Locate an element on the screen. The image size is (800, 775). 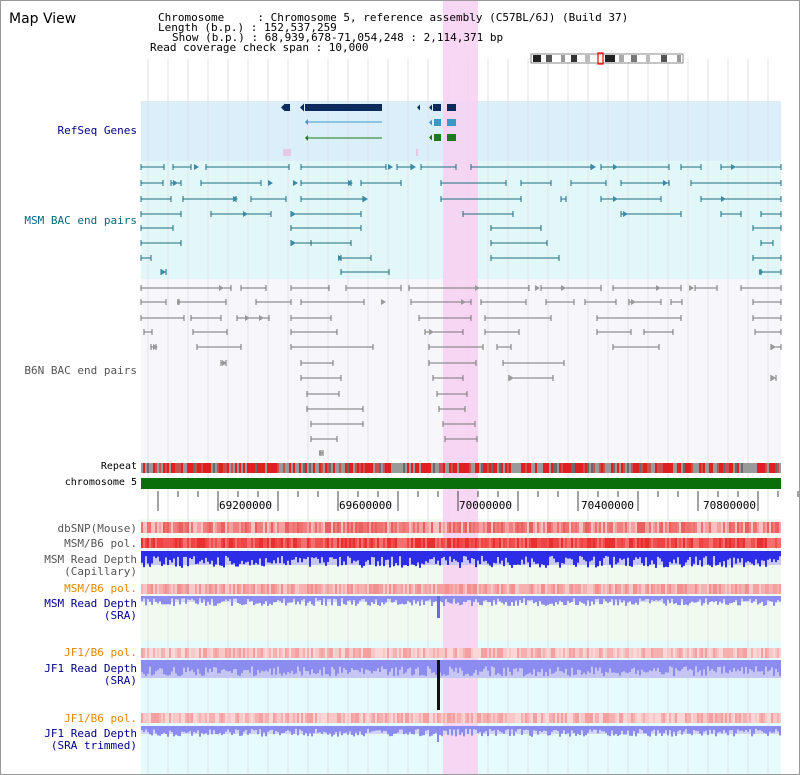
track-label-jf1-depth-trim: JF1 Read Depth is located at coordinates (90, 733).